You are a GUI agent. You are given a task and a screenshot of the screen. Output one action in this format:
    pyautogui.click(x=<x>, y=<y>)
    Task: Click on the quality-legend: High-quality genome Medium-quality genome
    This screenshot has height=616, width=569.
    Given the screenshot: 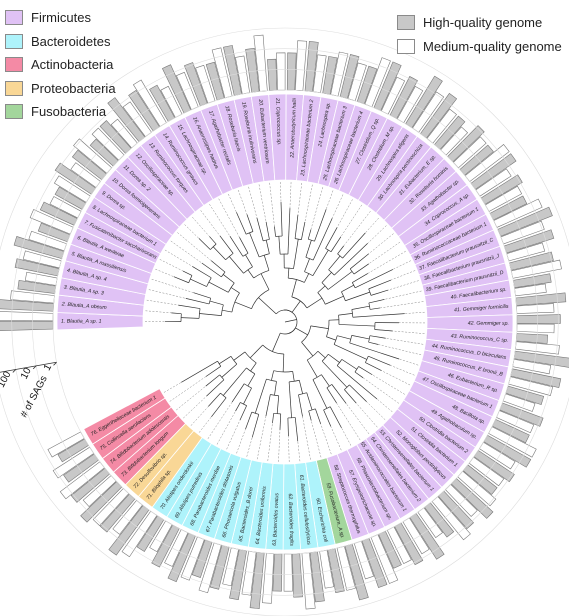 What is the action you would take?
    pyautogui.click(x=479, y=34)
    